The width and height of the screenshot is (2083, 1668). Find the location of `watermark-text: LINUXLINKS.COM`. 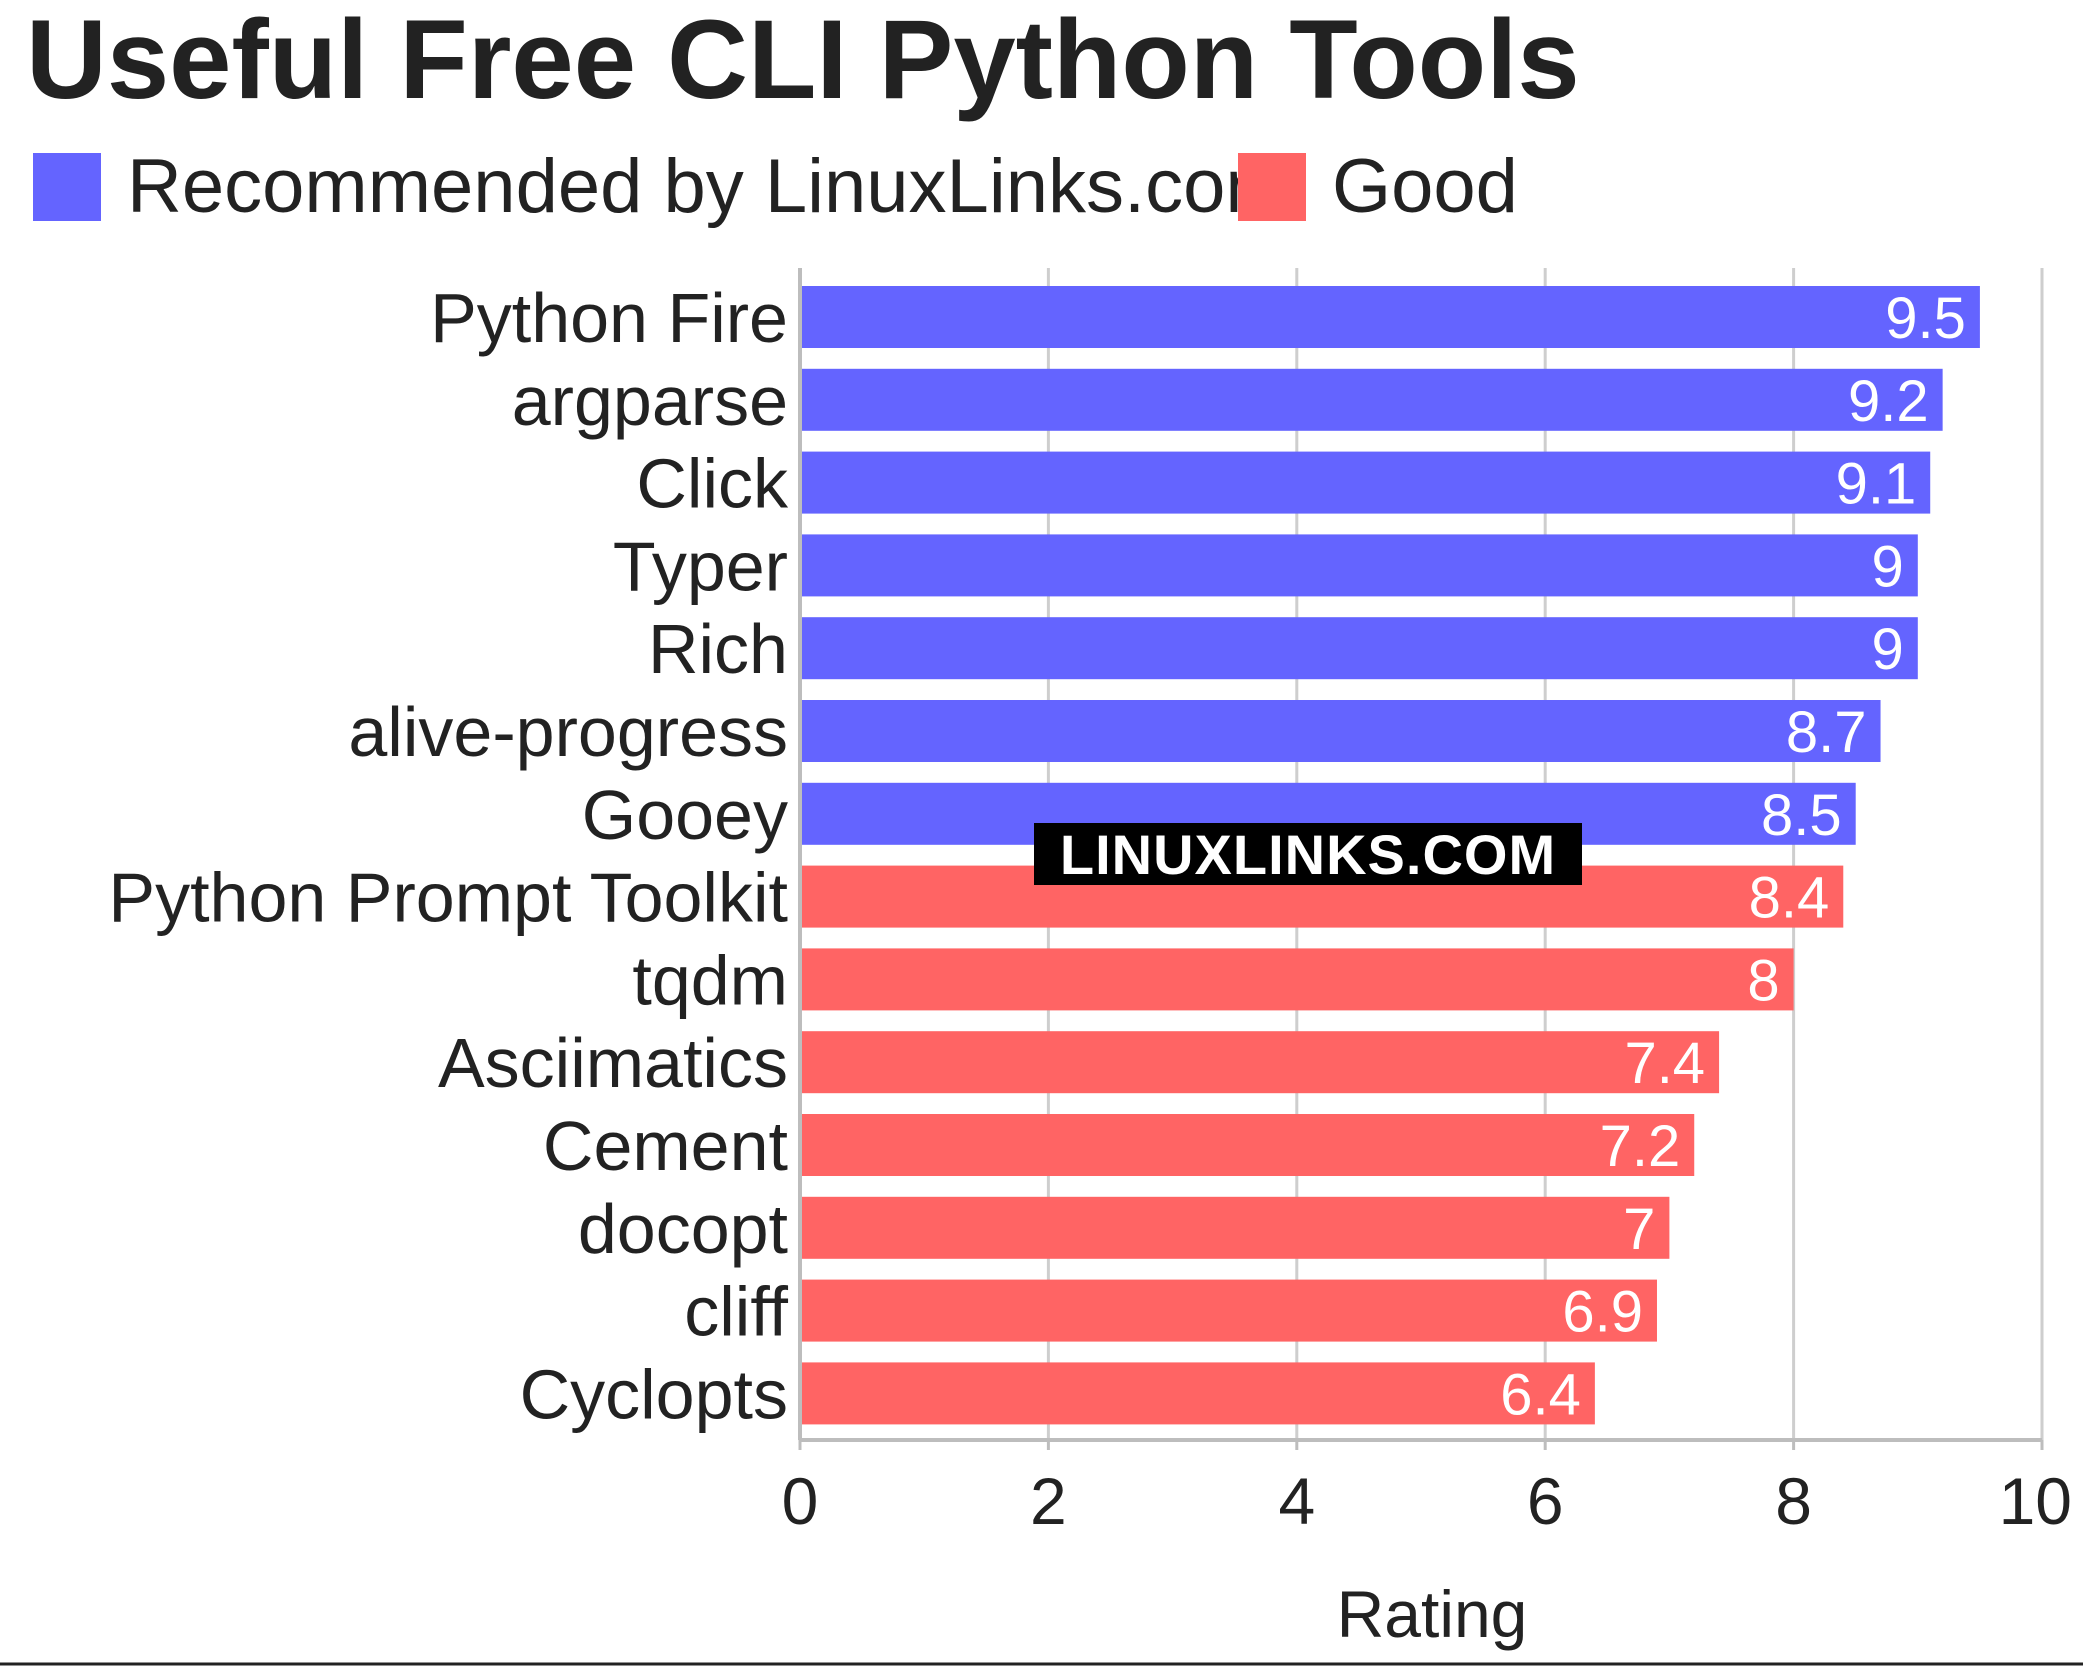

watermark-text: LINUXLINKS.COM is located at coordinates (1308, 854).